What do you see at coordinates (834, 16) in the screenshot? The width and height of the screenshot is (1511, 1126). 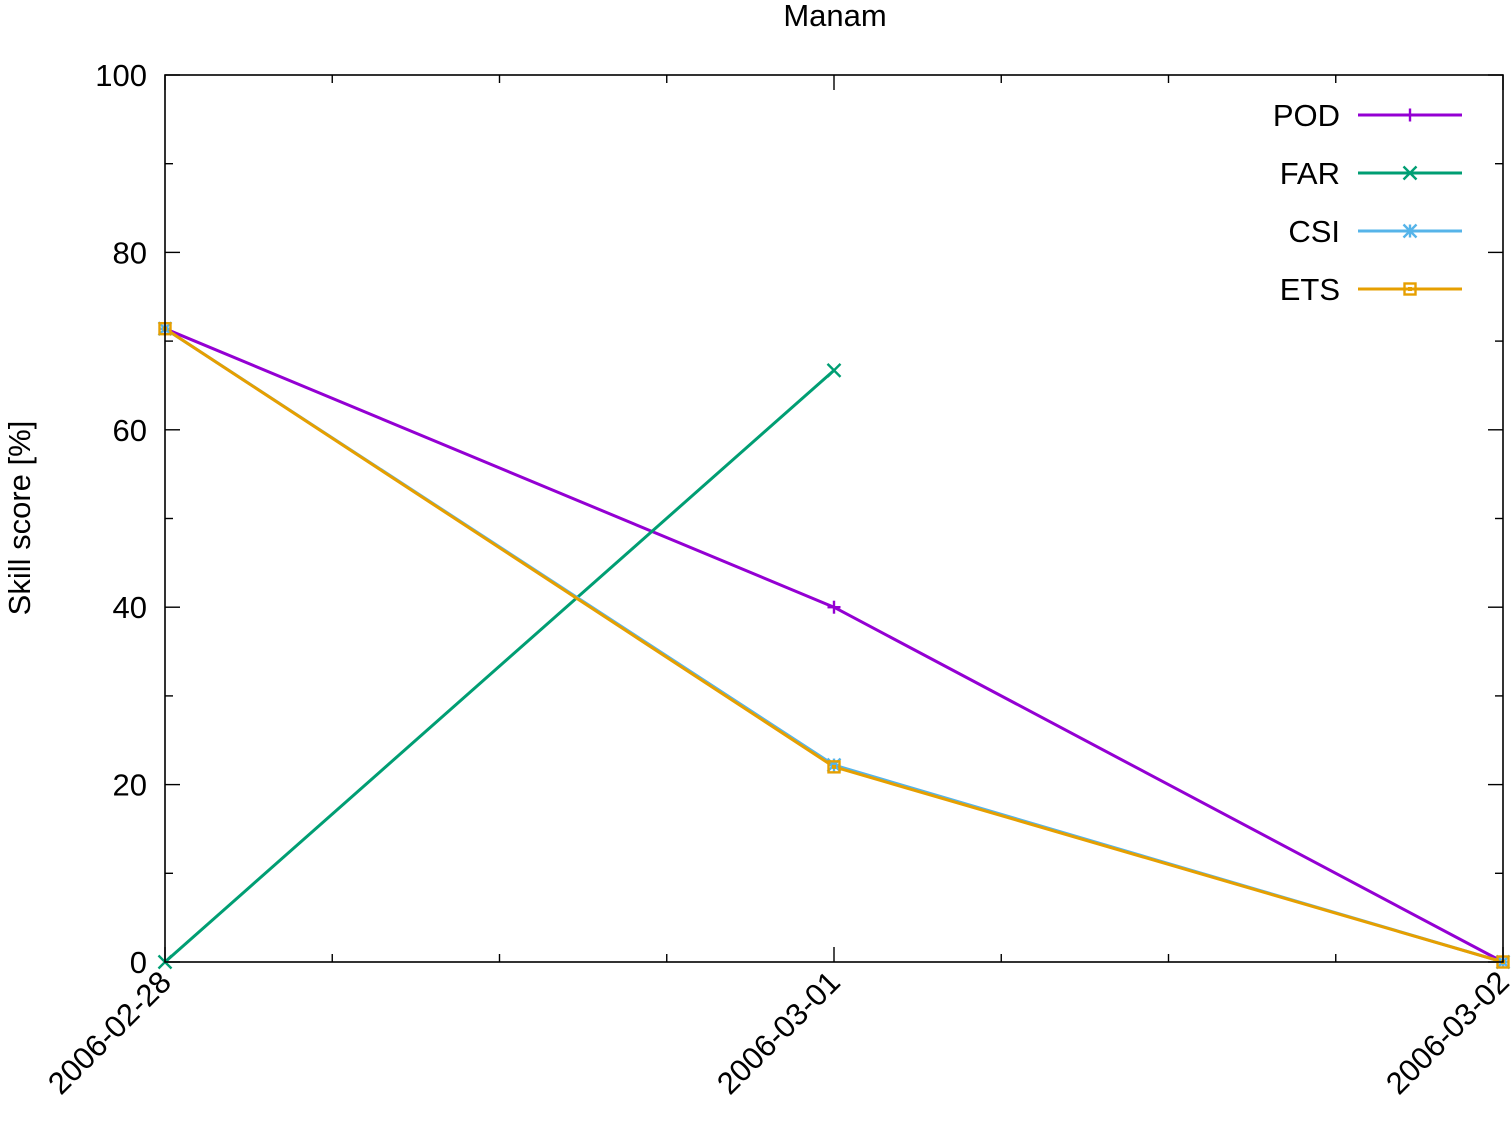 I see `chart-title: Manam` at bounding box center [834, 16].